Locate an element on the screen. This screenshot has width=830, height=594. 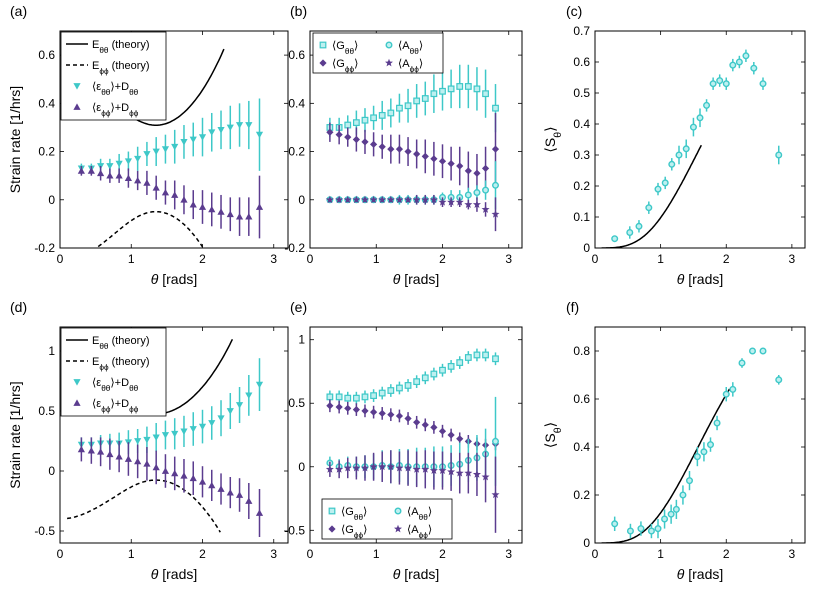
y-tick-label: -0.2 is located at coordinates (44, 248).